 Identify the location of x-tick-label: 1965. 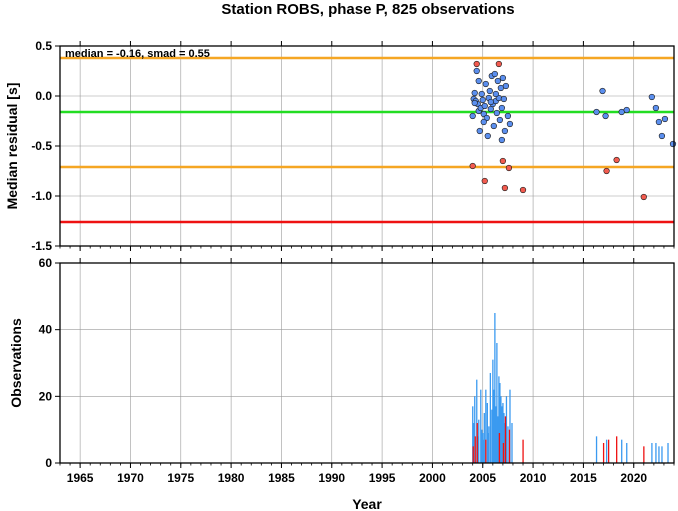
(80, 478).